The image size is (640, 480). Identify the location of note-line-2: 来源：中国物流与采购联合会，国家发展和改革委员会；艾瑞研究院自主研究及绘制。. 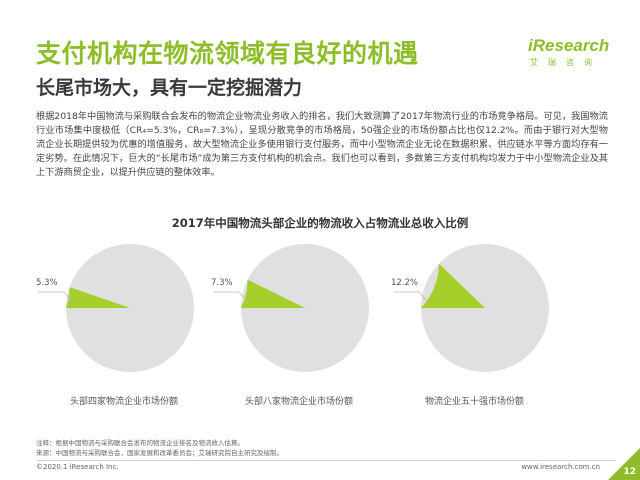
(159, 453).